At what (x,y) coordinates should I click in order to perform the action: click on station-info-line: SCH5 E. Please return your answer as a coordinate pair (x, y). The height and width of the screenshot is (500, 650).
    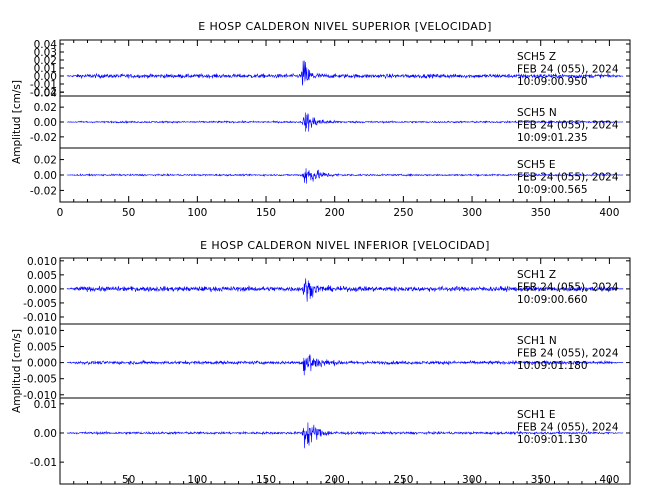
    Looking at the image, I should click on (536, 165).